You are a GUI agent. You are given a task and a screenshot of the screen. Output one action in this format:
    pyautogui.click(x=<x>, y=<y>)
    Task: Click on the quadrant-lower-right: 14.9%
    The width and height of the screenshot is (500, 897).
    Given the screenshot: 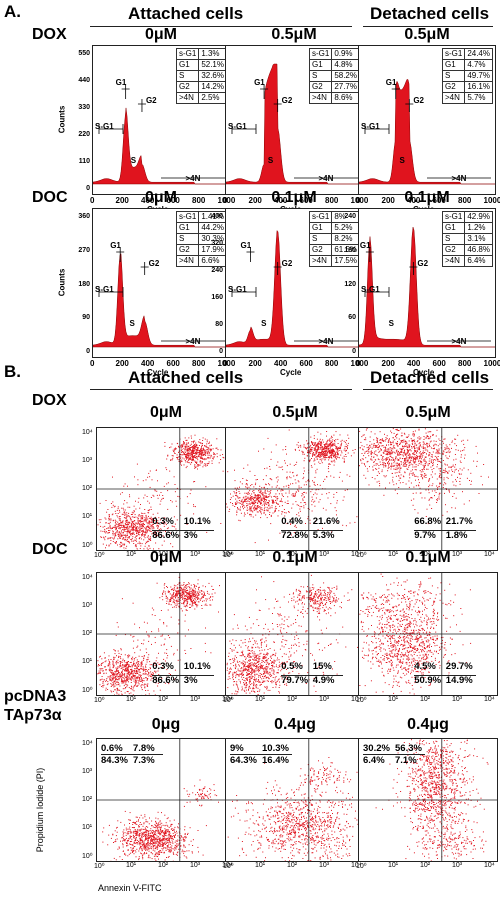 What is the action you would take?
    pyautogui.click(x=459, y=681)
    